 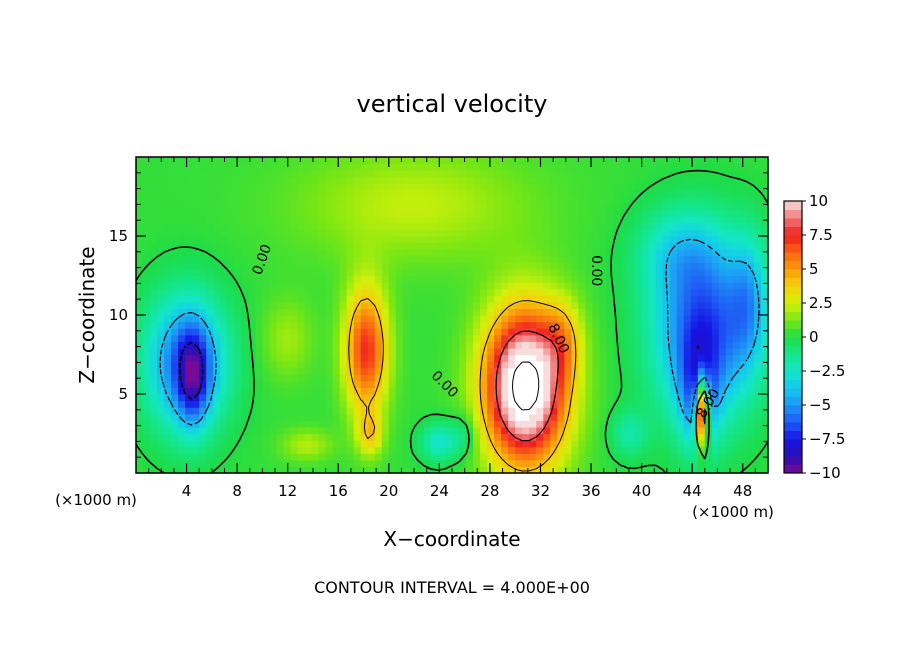 I want to click on colorbar-tick-label: −5, so click(x=820, y=405).